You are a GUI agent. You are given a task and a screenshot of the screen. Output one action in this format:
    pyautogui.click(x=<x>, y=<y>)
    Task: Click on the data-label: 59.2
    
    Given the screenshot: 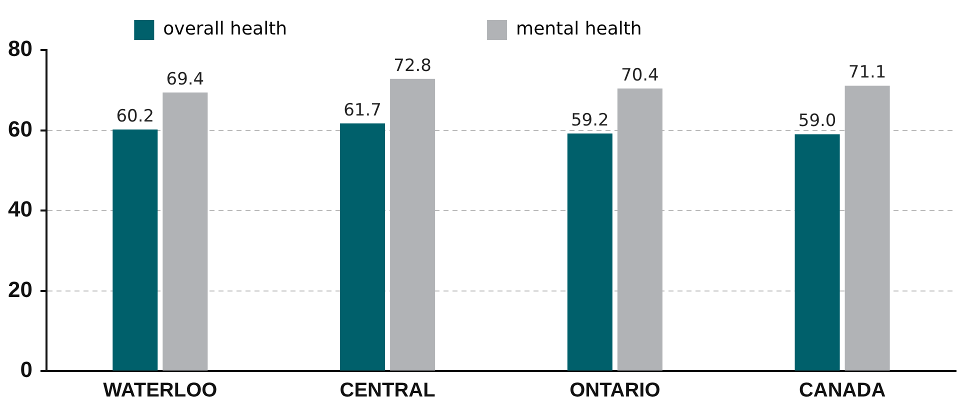 What is the action you would take?
    pyautogui.click(x=589, y=120)
    